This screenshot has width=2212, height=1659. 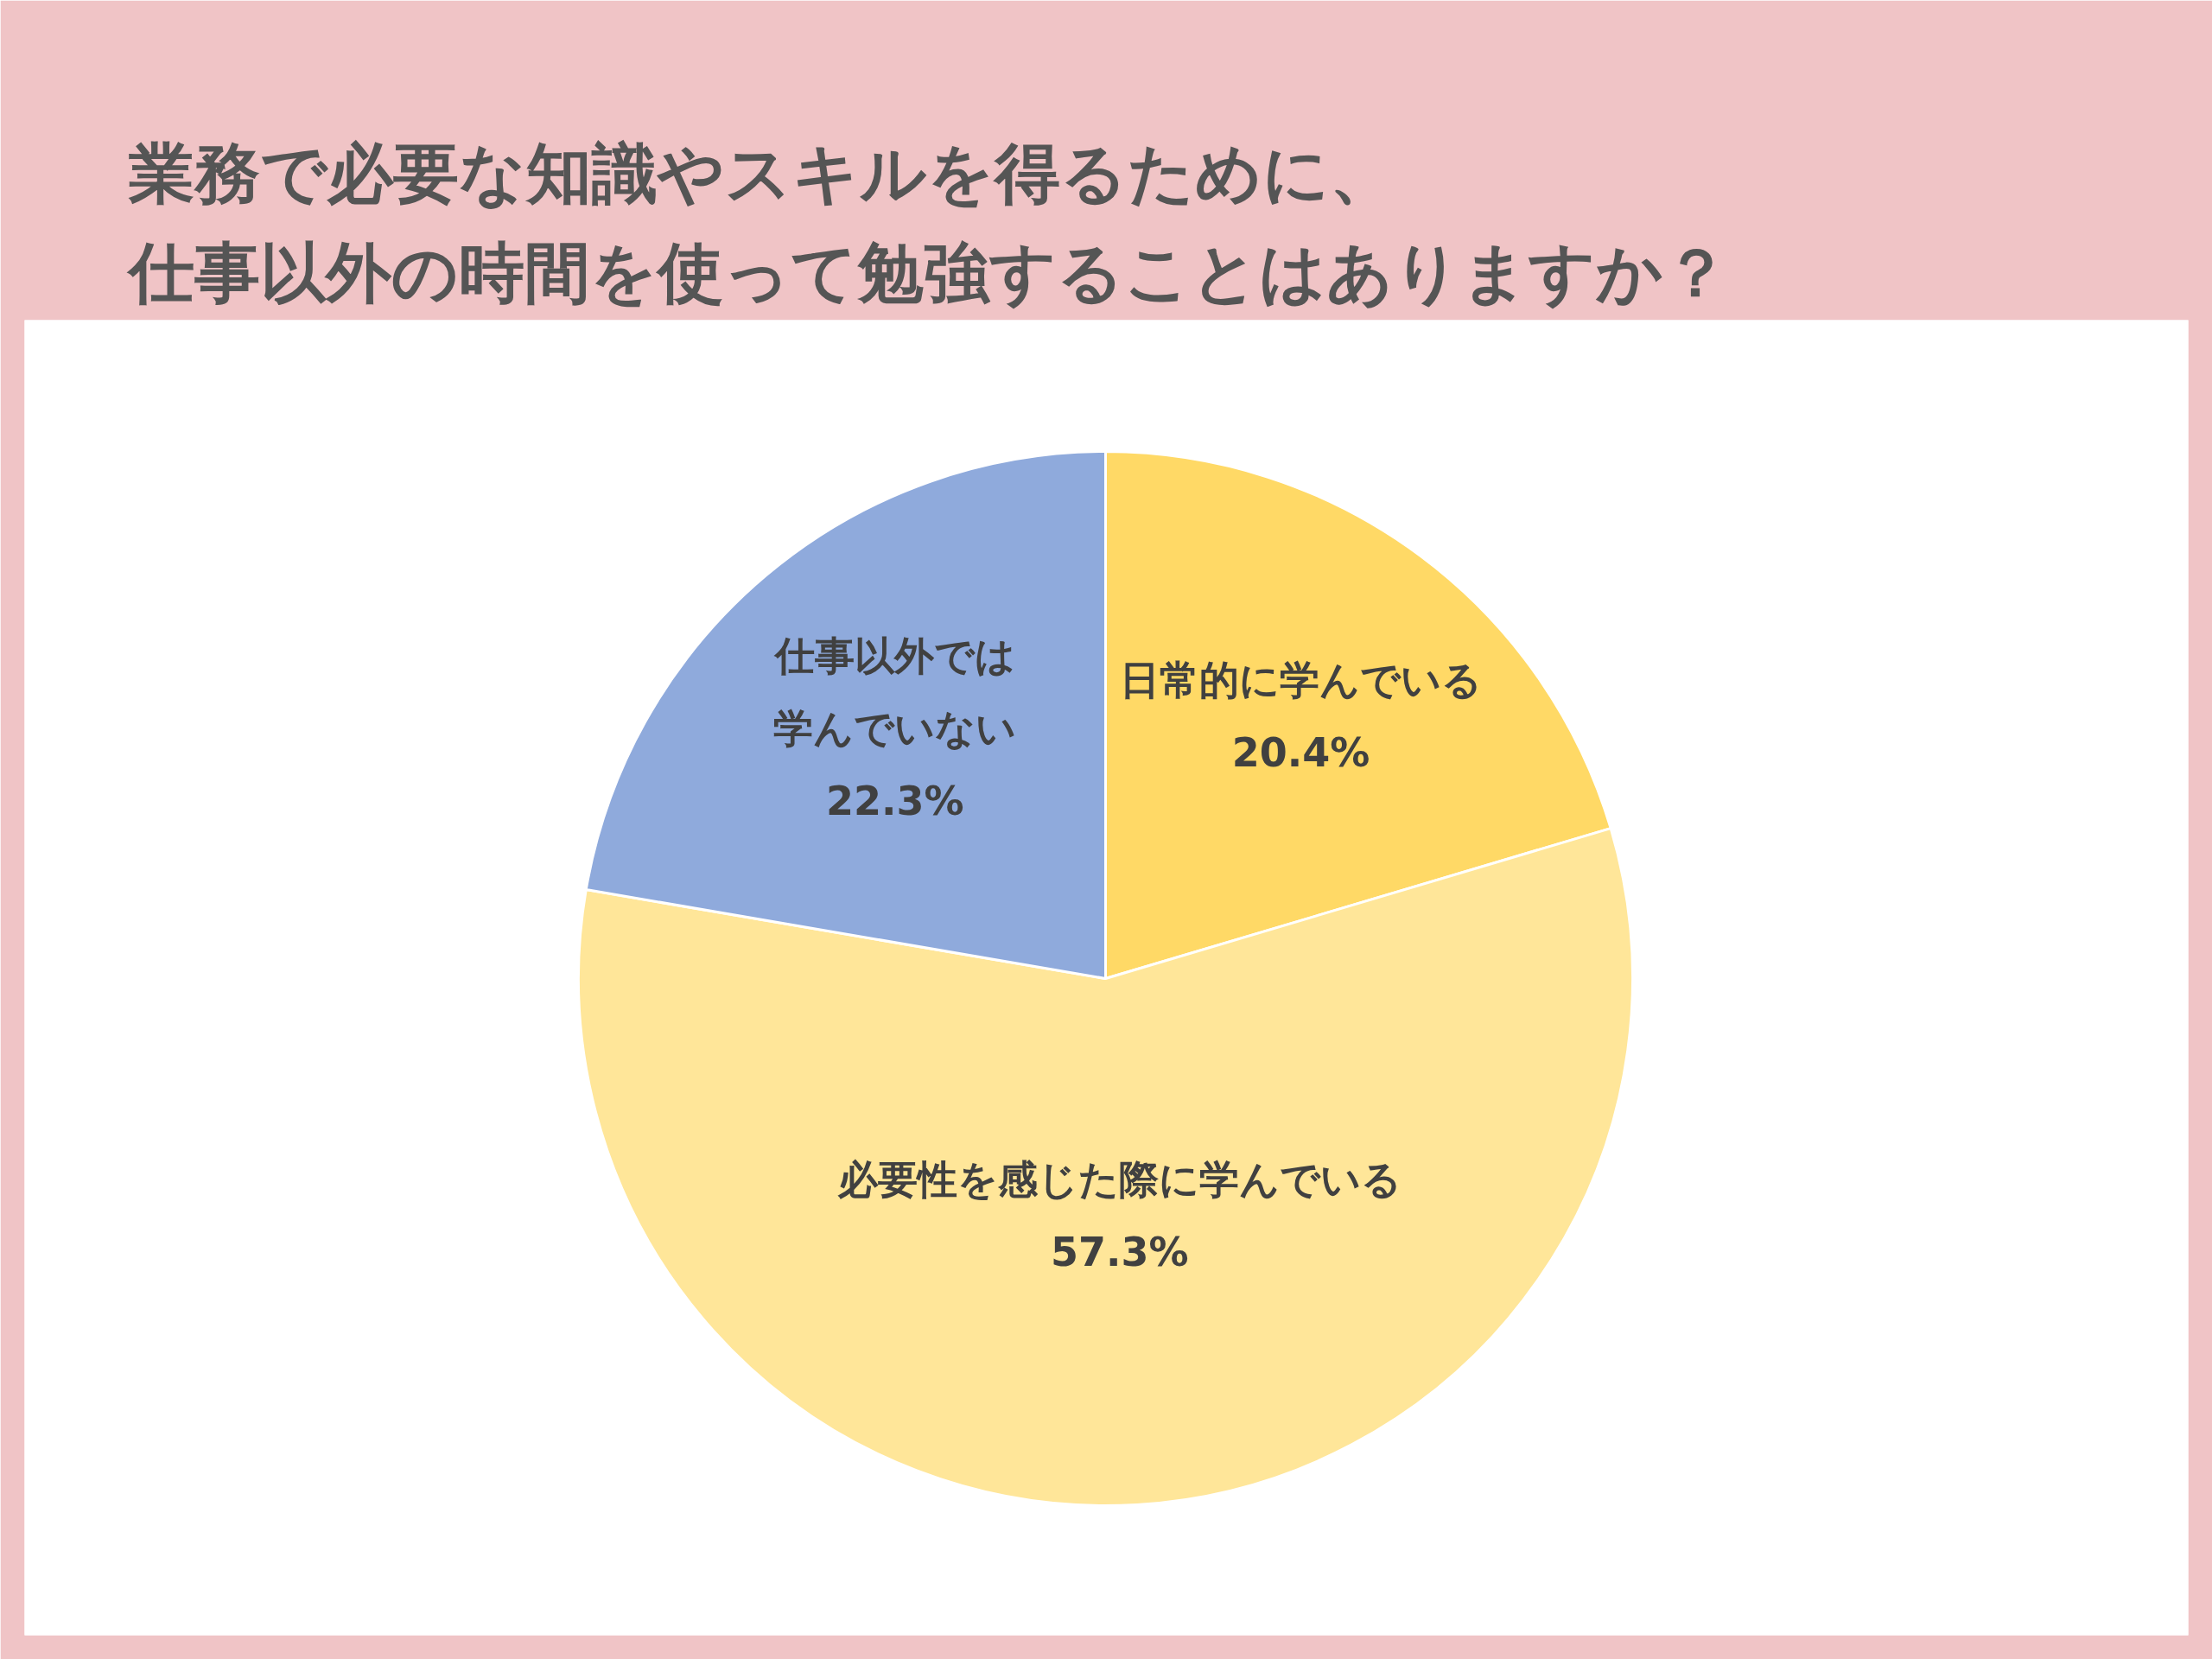 I want to click on data-label: 22.3%, so click(x=894, y=801).